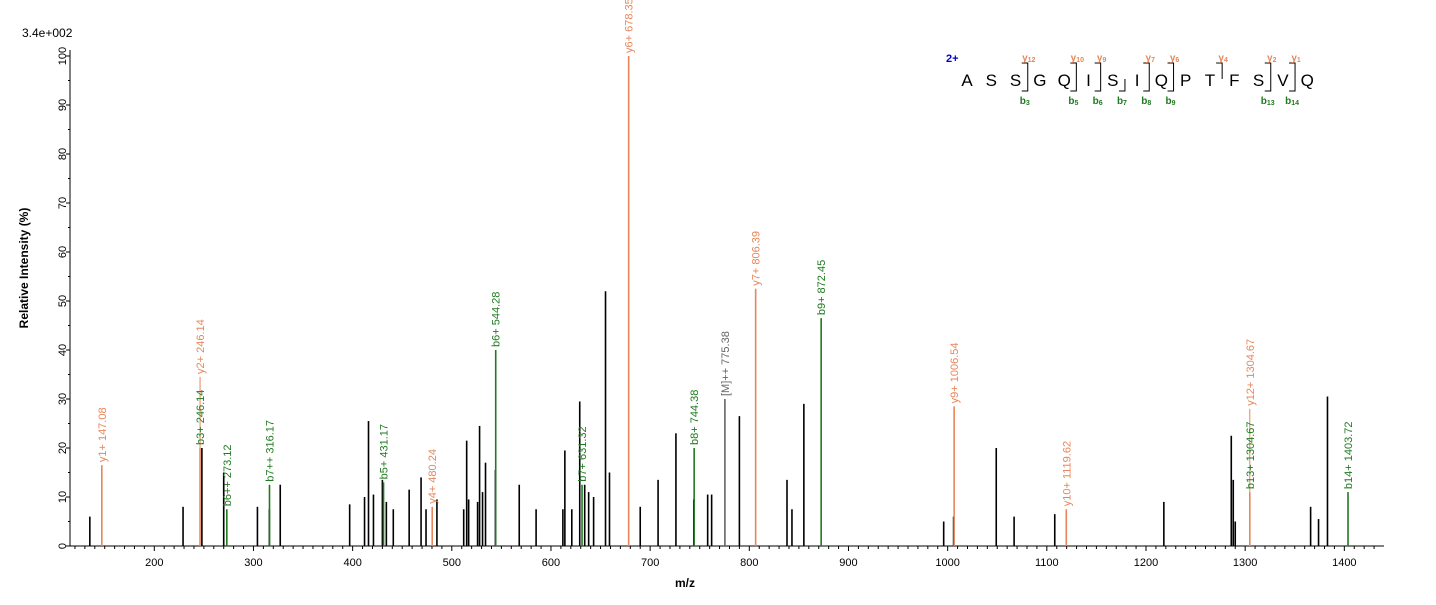 The width and height of the screenshot is (1436, 605). I want to click on x-tick-label: 1400, so click(1344, 563).